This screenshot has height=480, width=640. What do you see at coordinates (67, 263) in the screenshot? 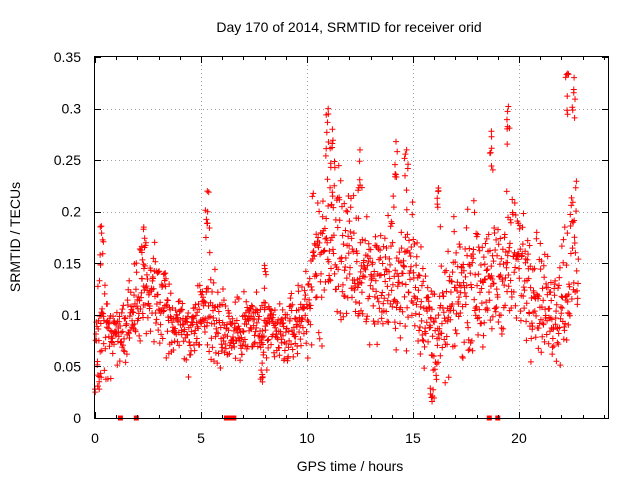
I see `y-tick-label: 0.15` at bounding box center [67, 263].